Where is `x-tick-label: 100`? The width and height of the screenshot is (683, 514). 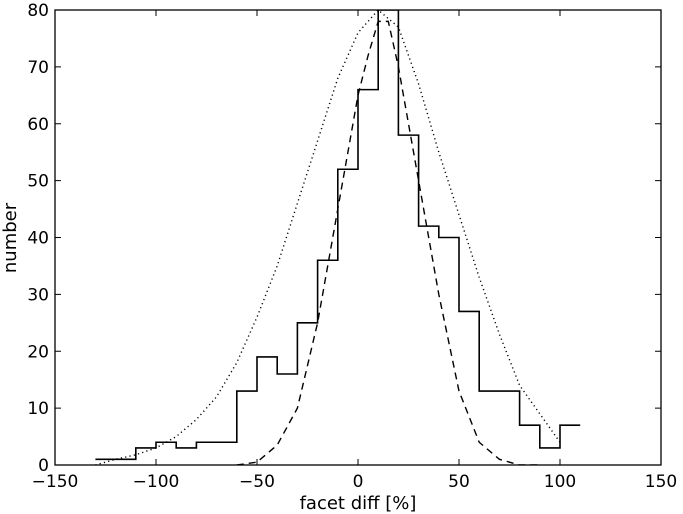
x-tick-label: 100 is located at coordinates (560, 482).